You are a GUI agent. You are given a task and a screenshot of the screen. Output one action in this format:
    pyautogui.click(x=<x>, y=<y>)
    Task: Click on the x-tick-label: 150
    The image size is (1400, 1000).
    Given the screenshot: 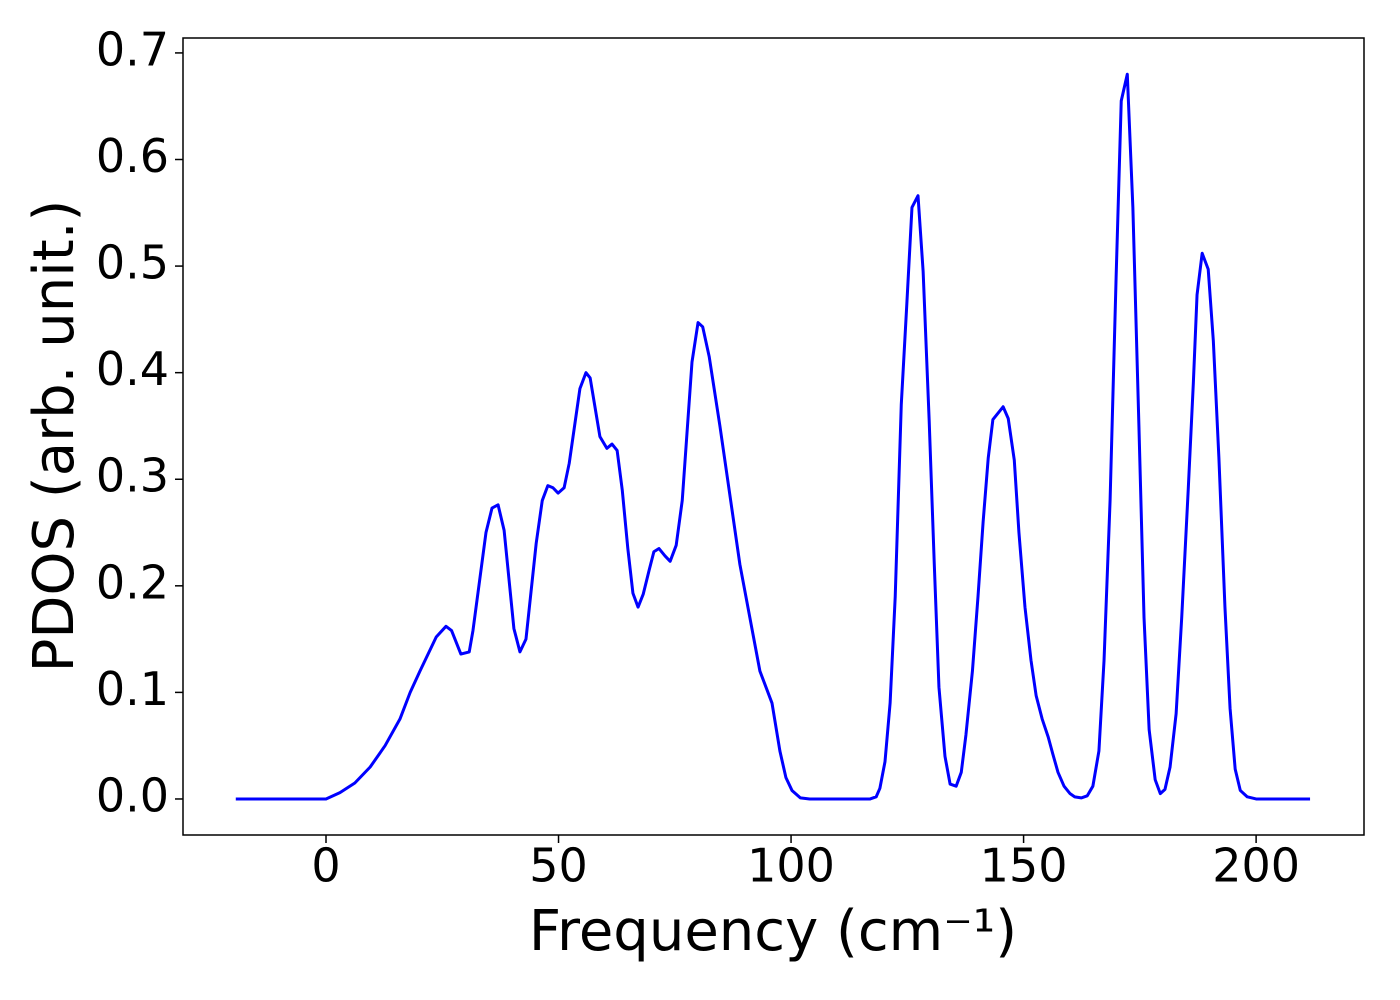 What is the action you would take?
    pyautogui.click(x=1024, y=866)
    